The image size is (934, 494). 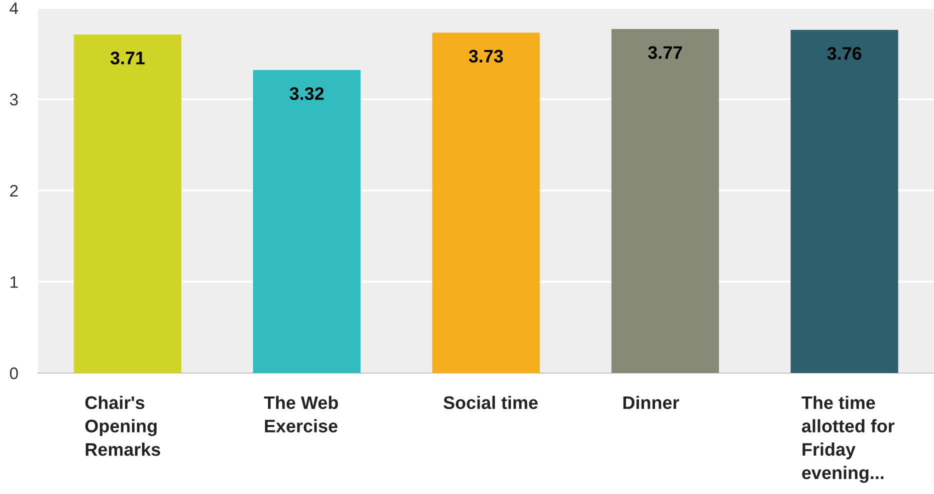 I want to click on data-label: 3.76, so click(x=844, y=53).